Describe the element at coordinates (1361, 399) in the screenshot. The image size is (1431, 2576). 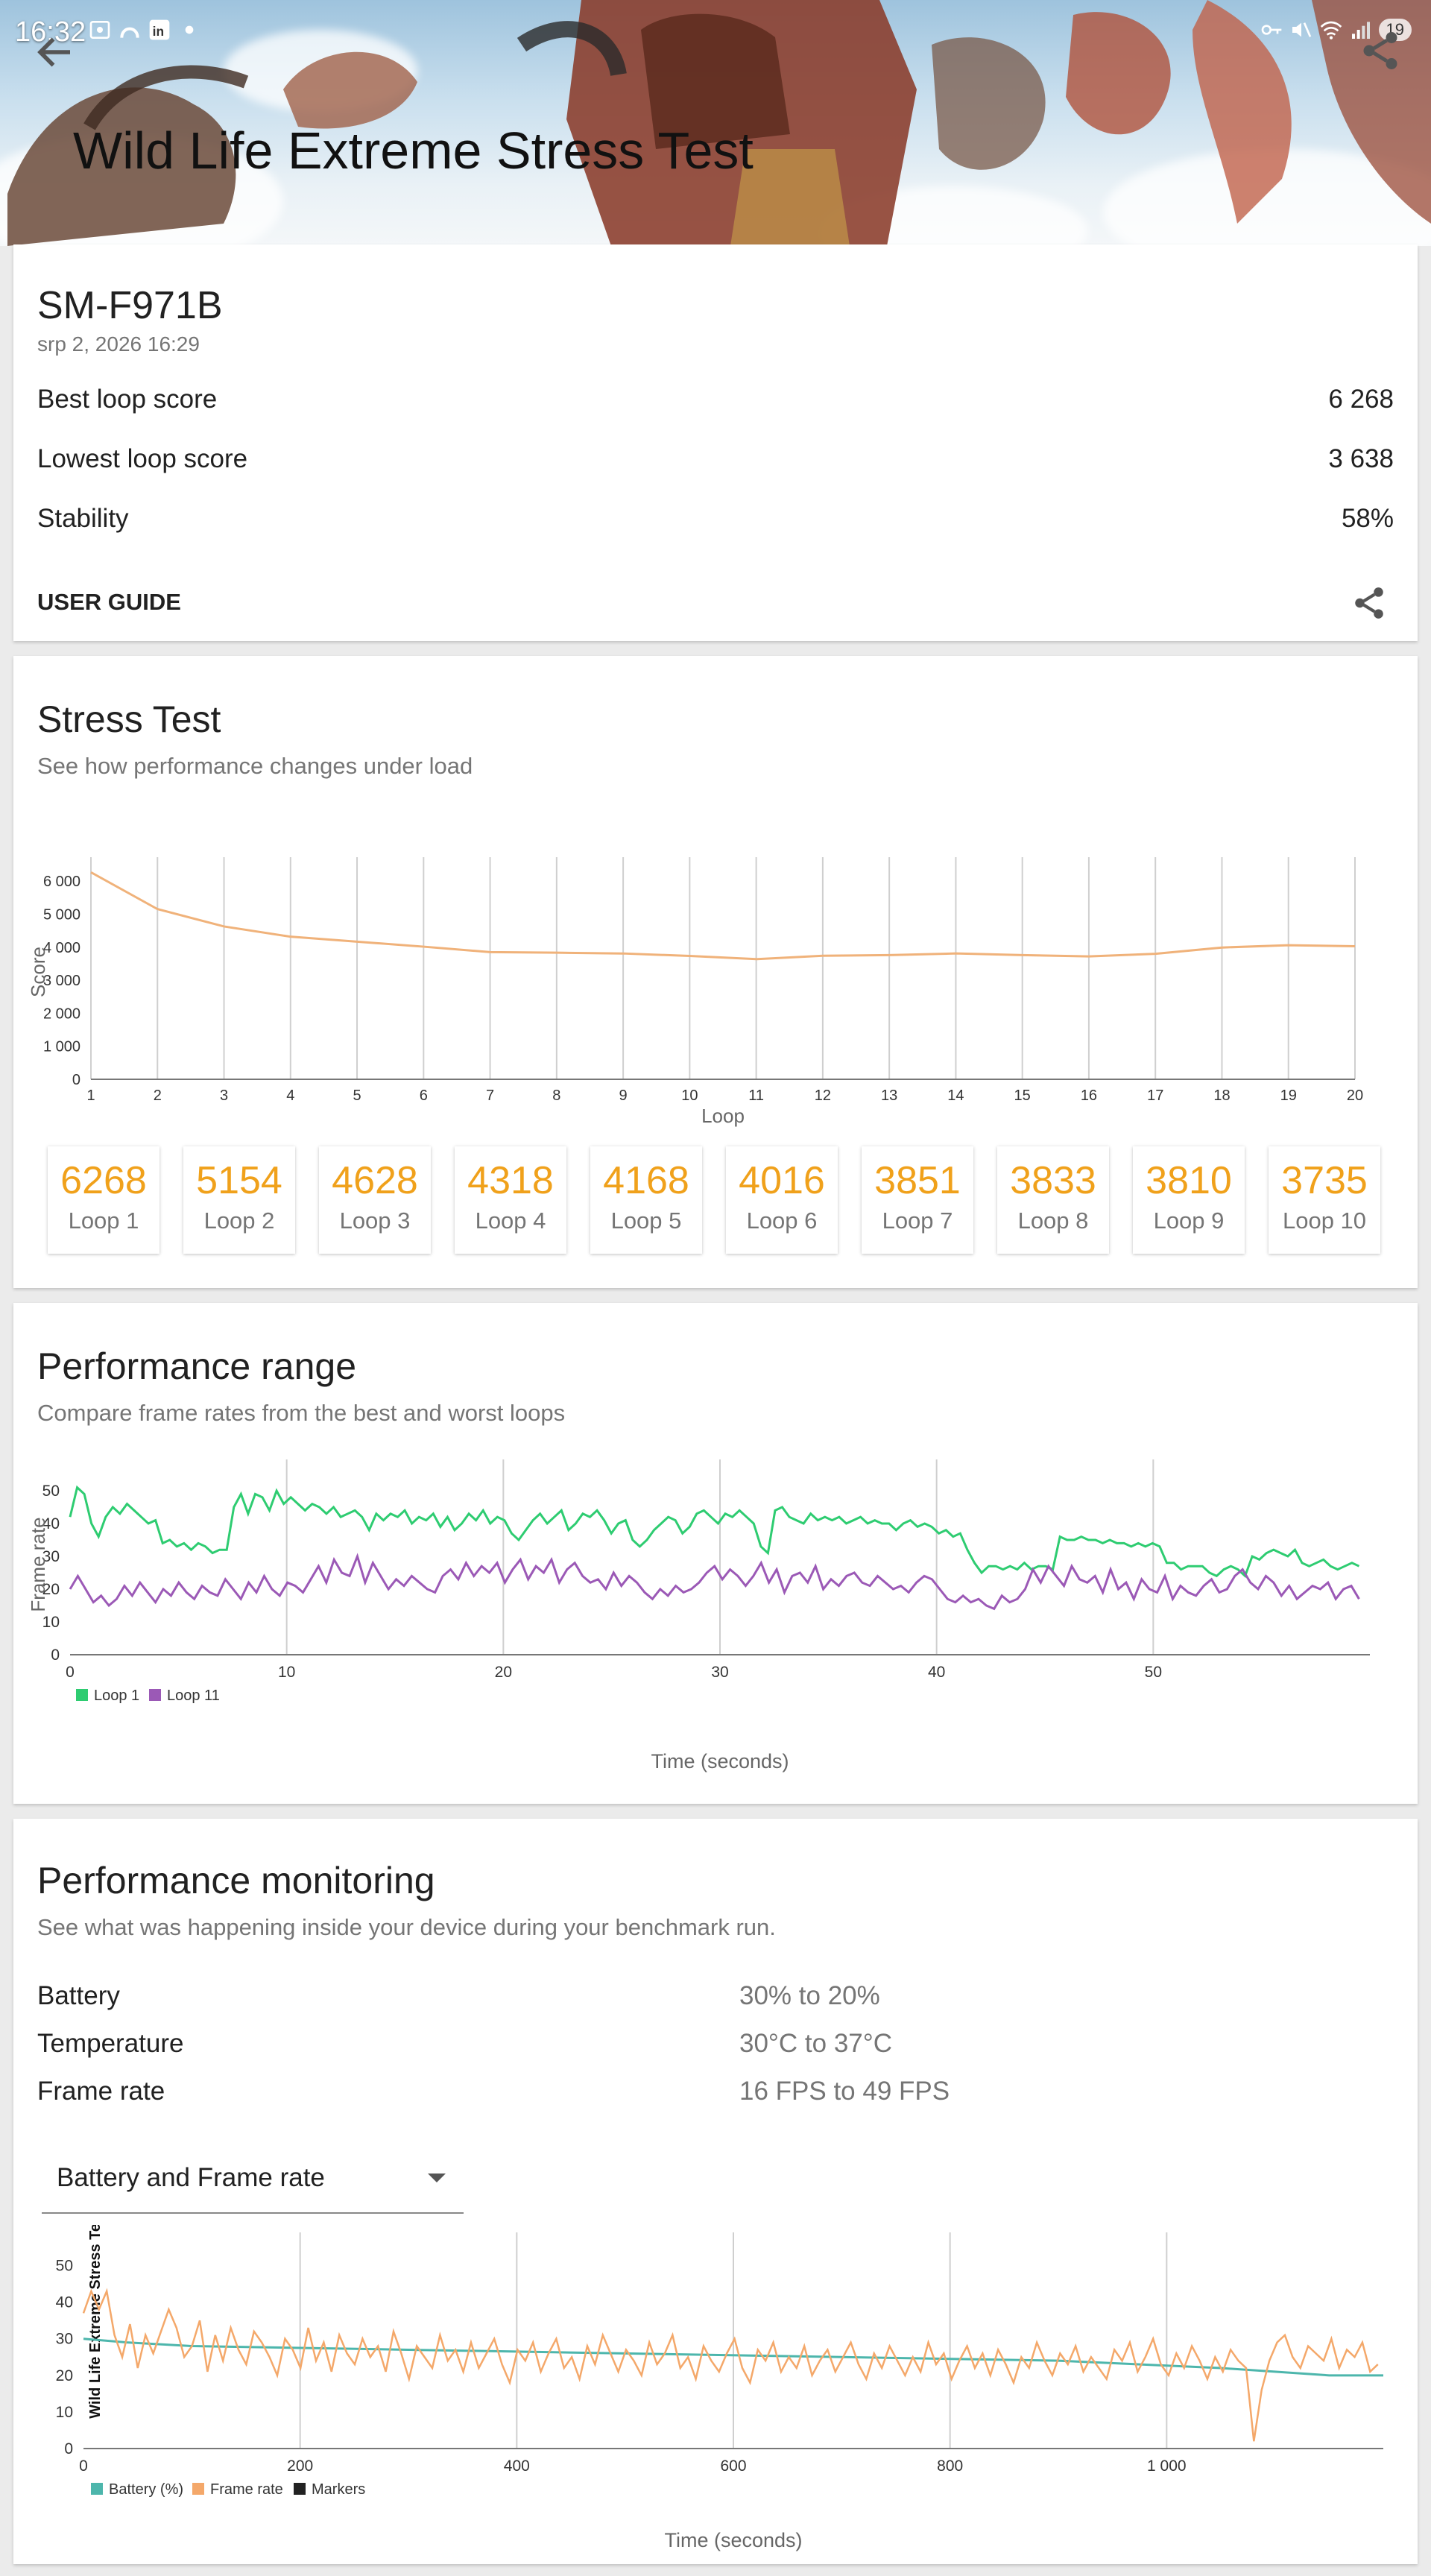
I see `best-loop-value: 6 268` at that location.